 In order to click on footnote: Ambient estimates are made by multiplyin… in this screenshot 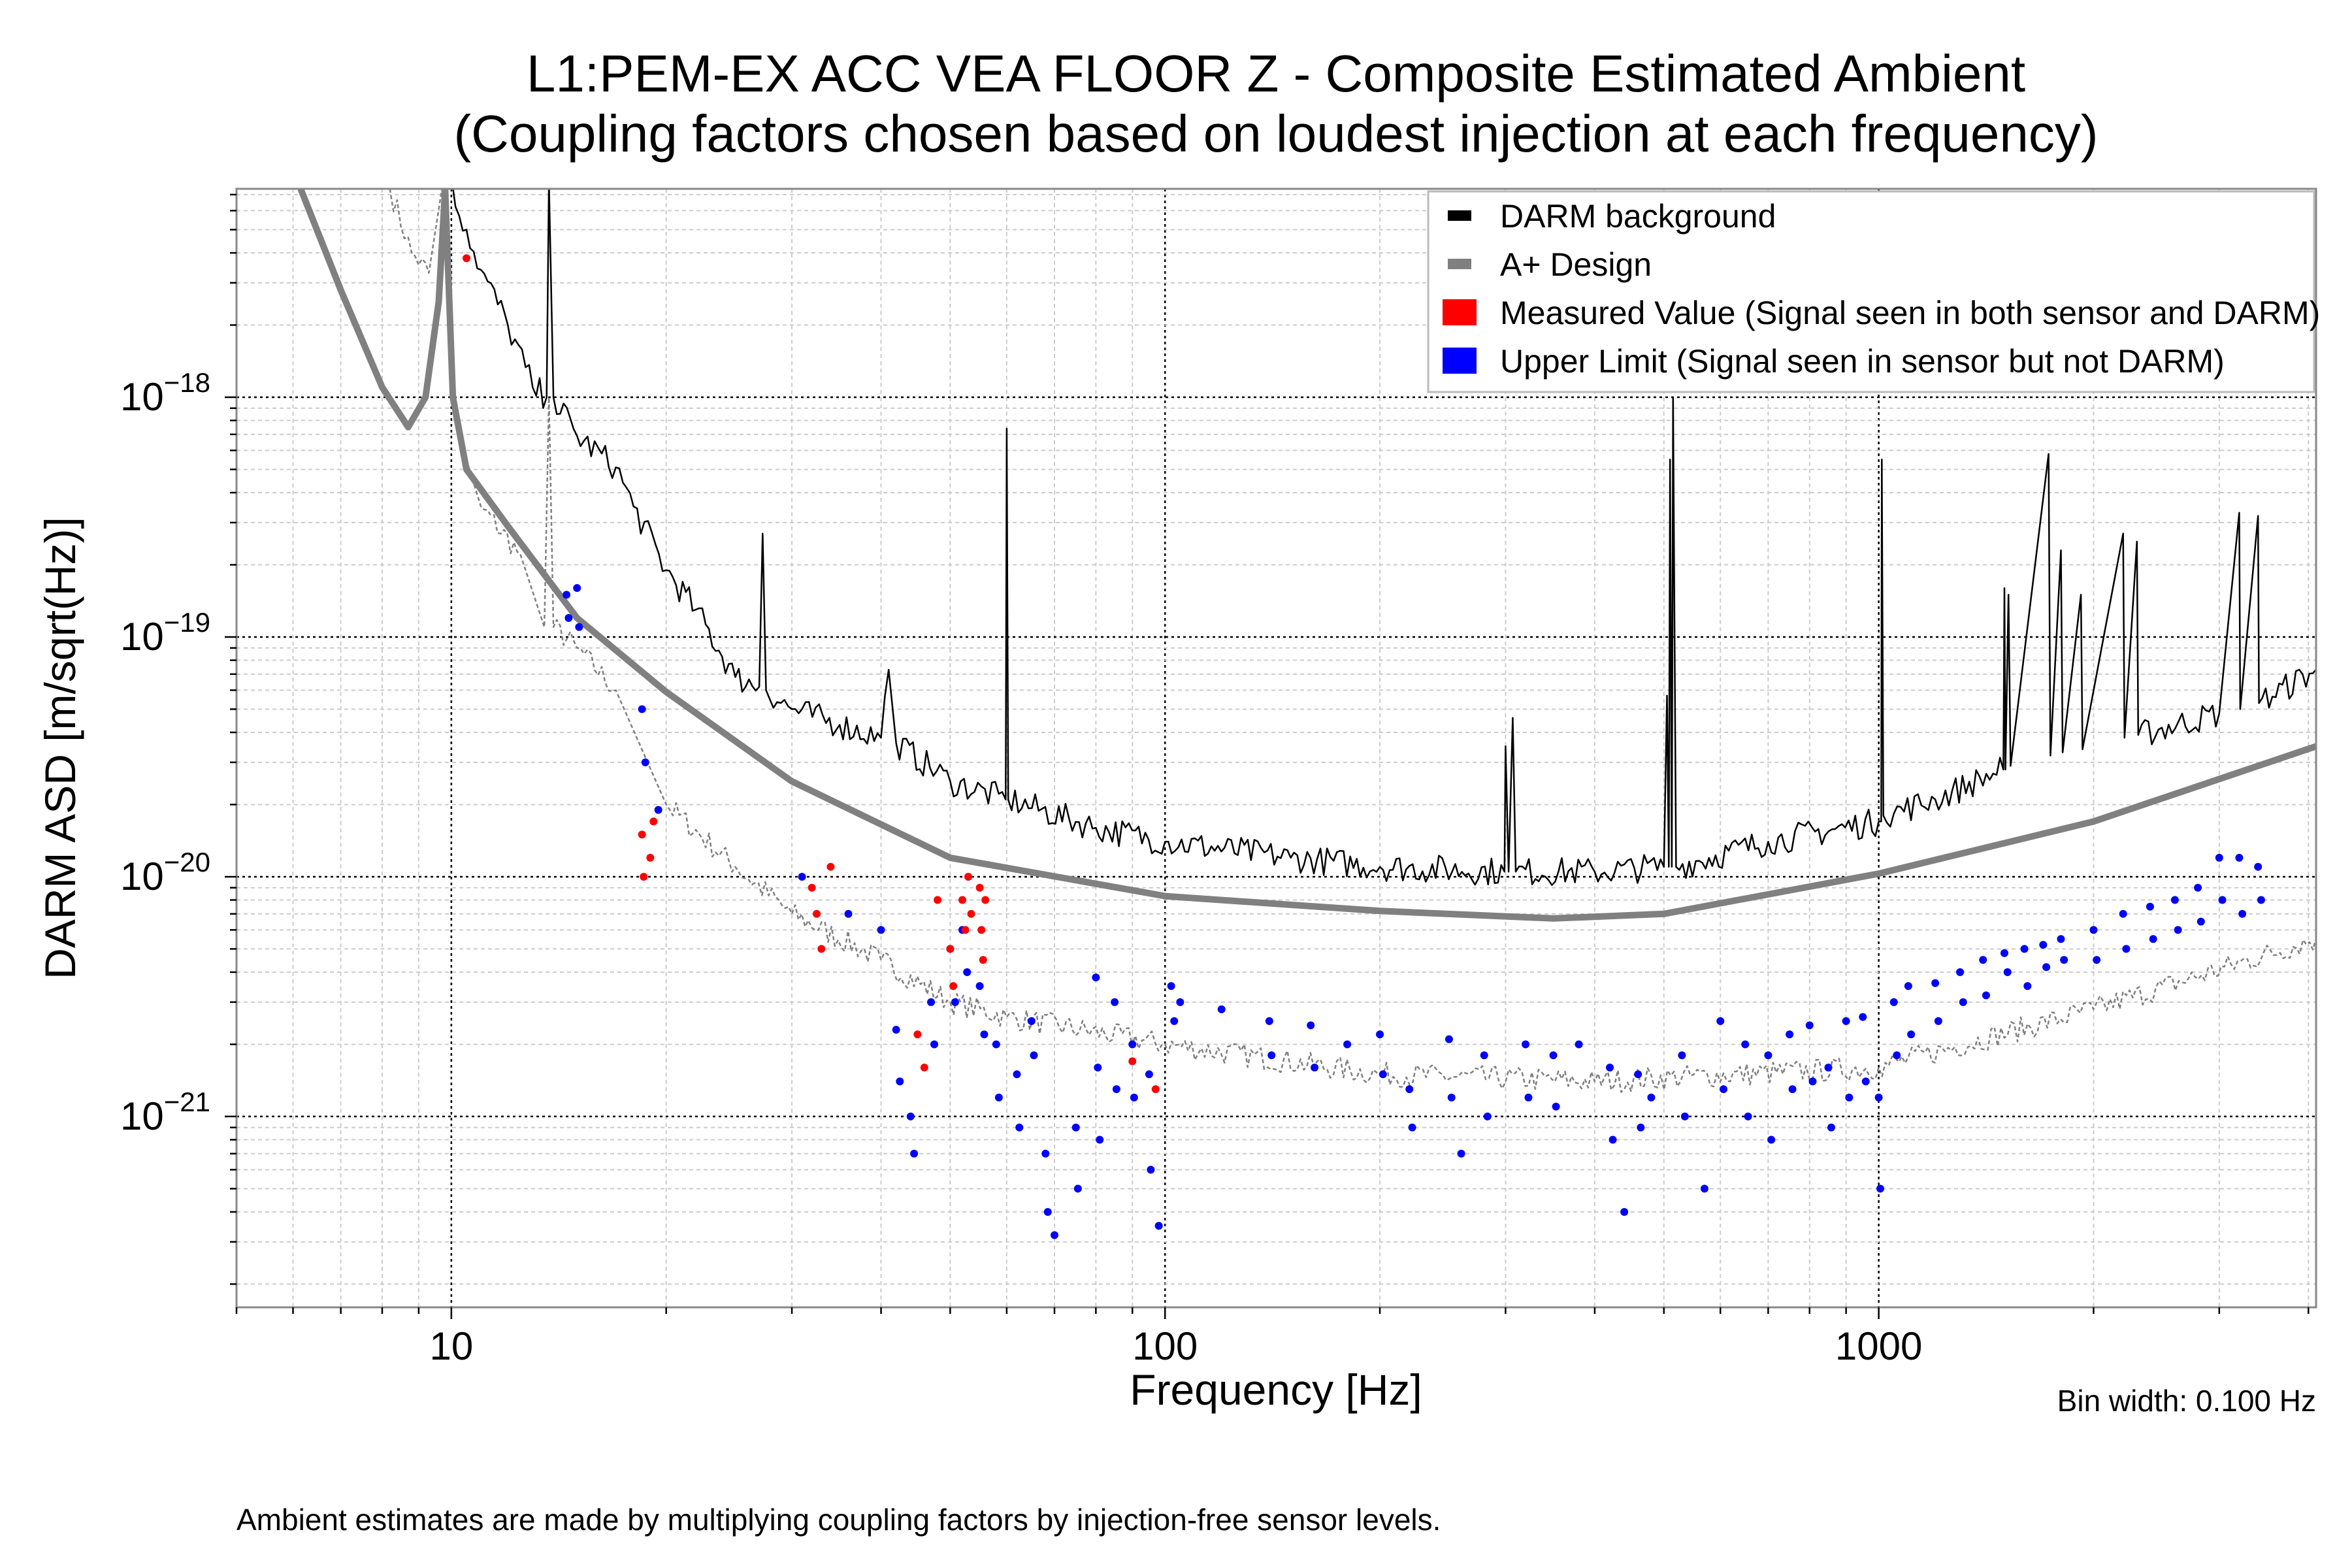, I will do `click(839, 1520)`.